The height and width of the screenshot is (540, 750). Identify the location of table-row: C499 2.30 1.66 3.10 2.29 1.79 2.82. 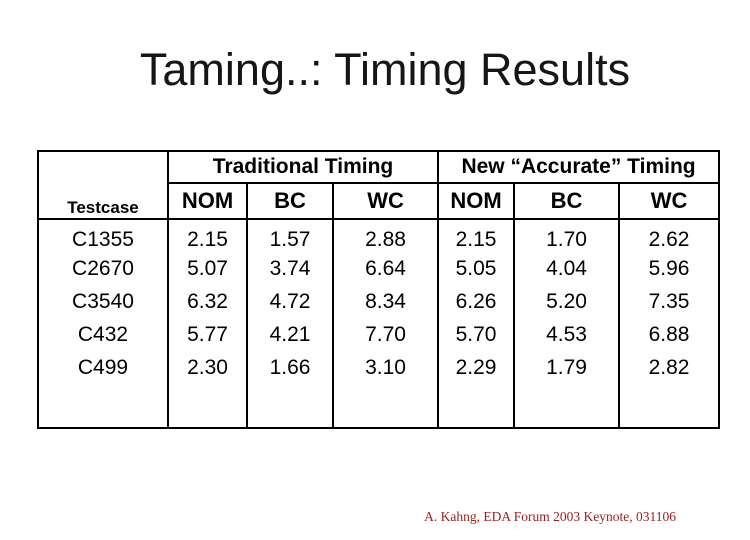
(379, 367).